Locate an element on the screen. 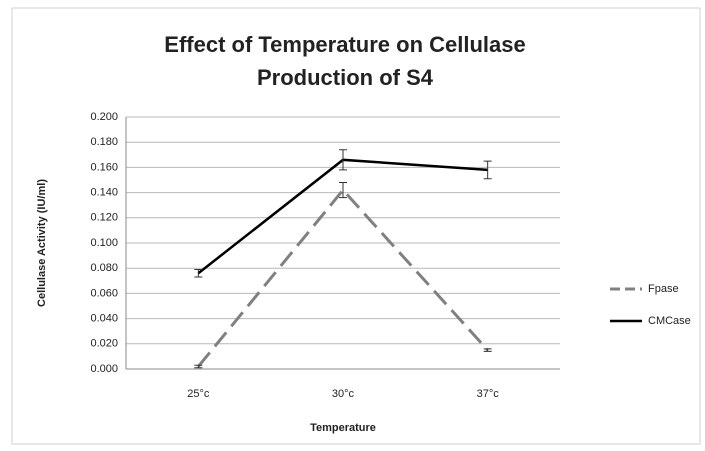 This screenshot has height=451, width=705. chart-title: Effect of Temperature on Cellulase is located at coordinates (344, 44).